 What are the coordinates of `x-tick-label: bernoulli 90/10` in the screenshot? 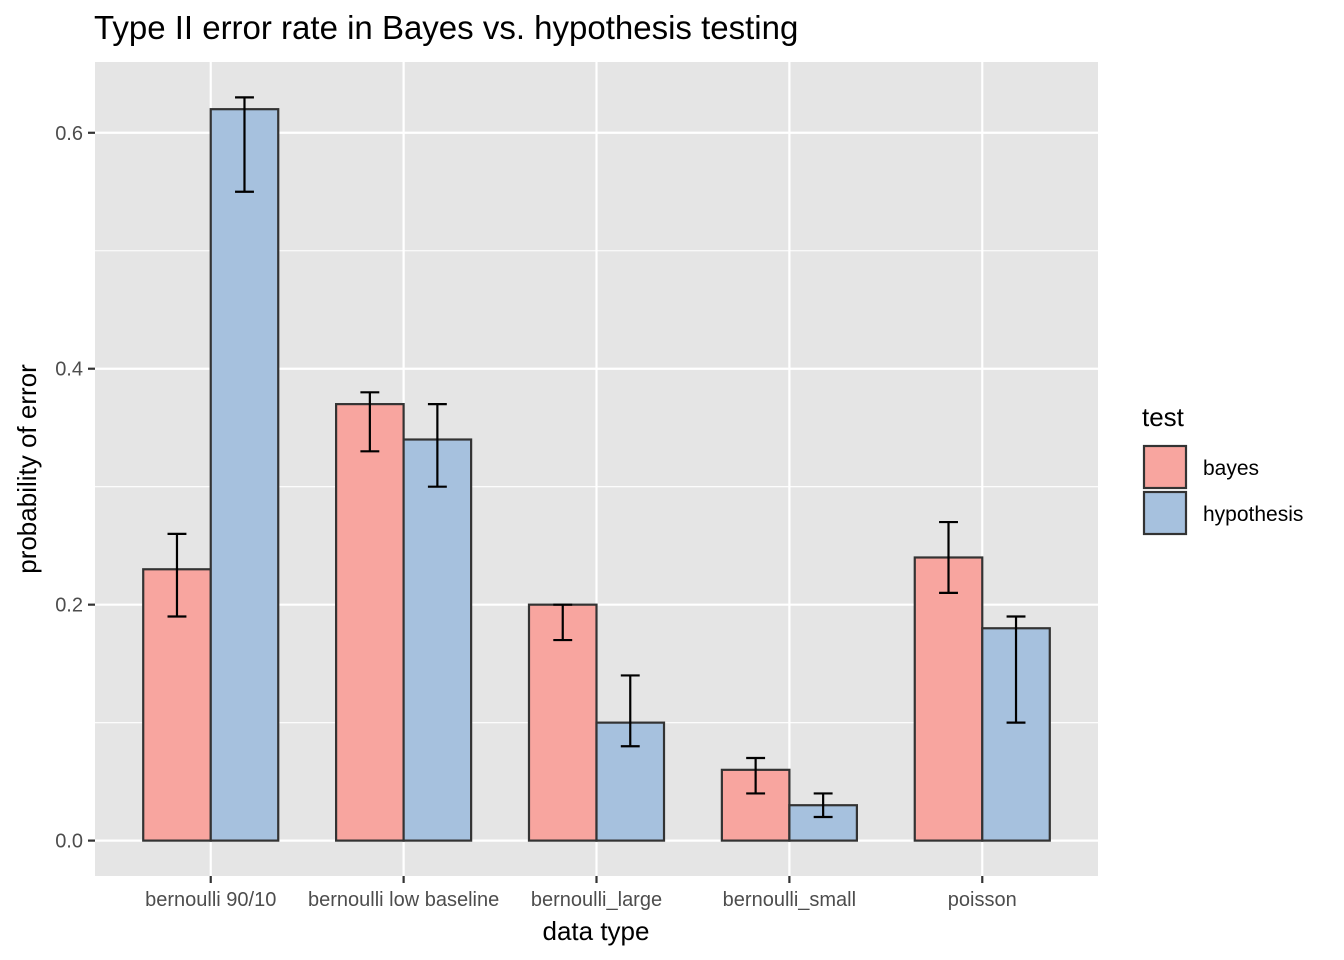 It's located at (210, 900).